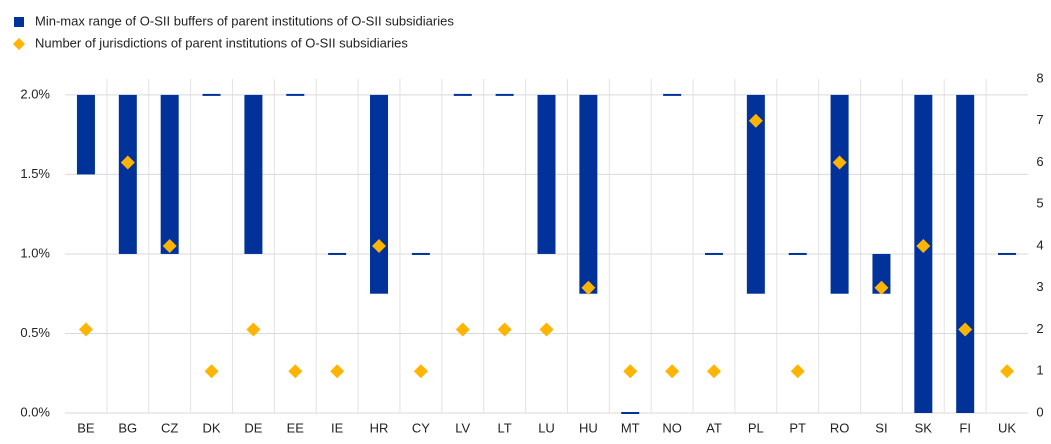 The height and width of the screenshot is (444, 1051). I want to click on x-tick-label: HU, so click(588, 427).